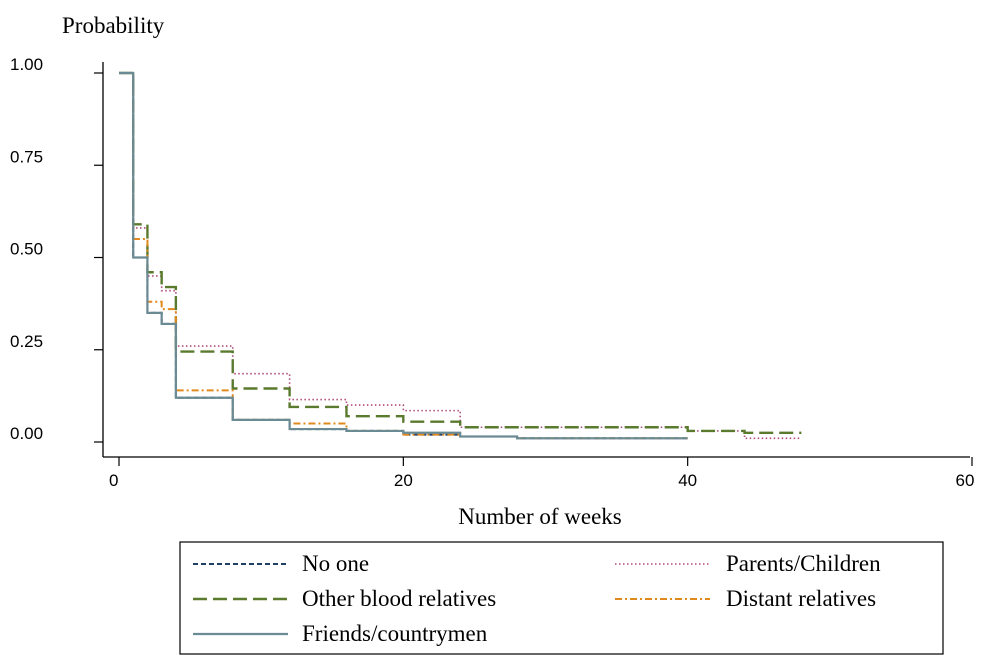  Describe the element at coordinates (687, 480) in the screenshot. I see `x-tick-label: 40` at that location.